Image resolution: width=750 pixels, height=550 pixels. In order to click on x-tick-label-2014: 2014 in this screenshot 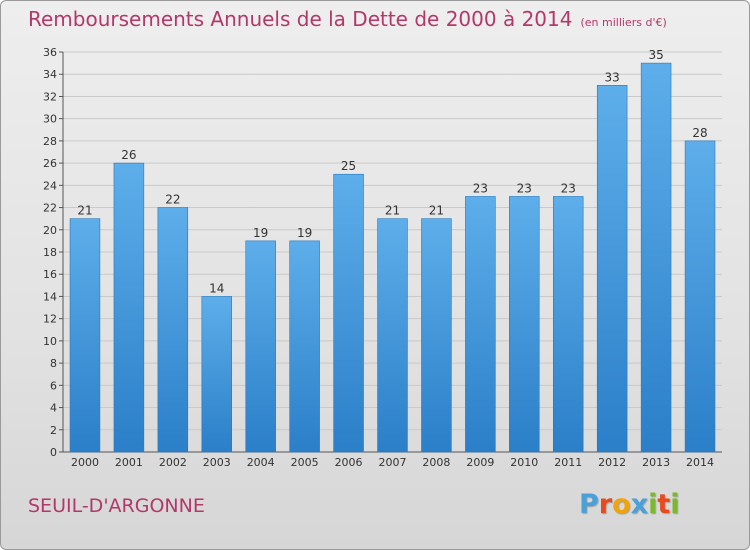, I will do `click(700, 462)`.